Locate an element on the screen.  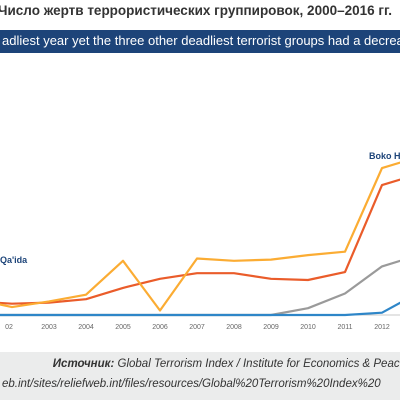
x-tick-label: 2009 is located at coordinates (271, 327).